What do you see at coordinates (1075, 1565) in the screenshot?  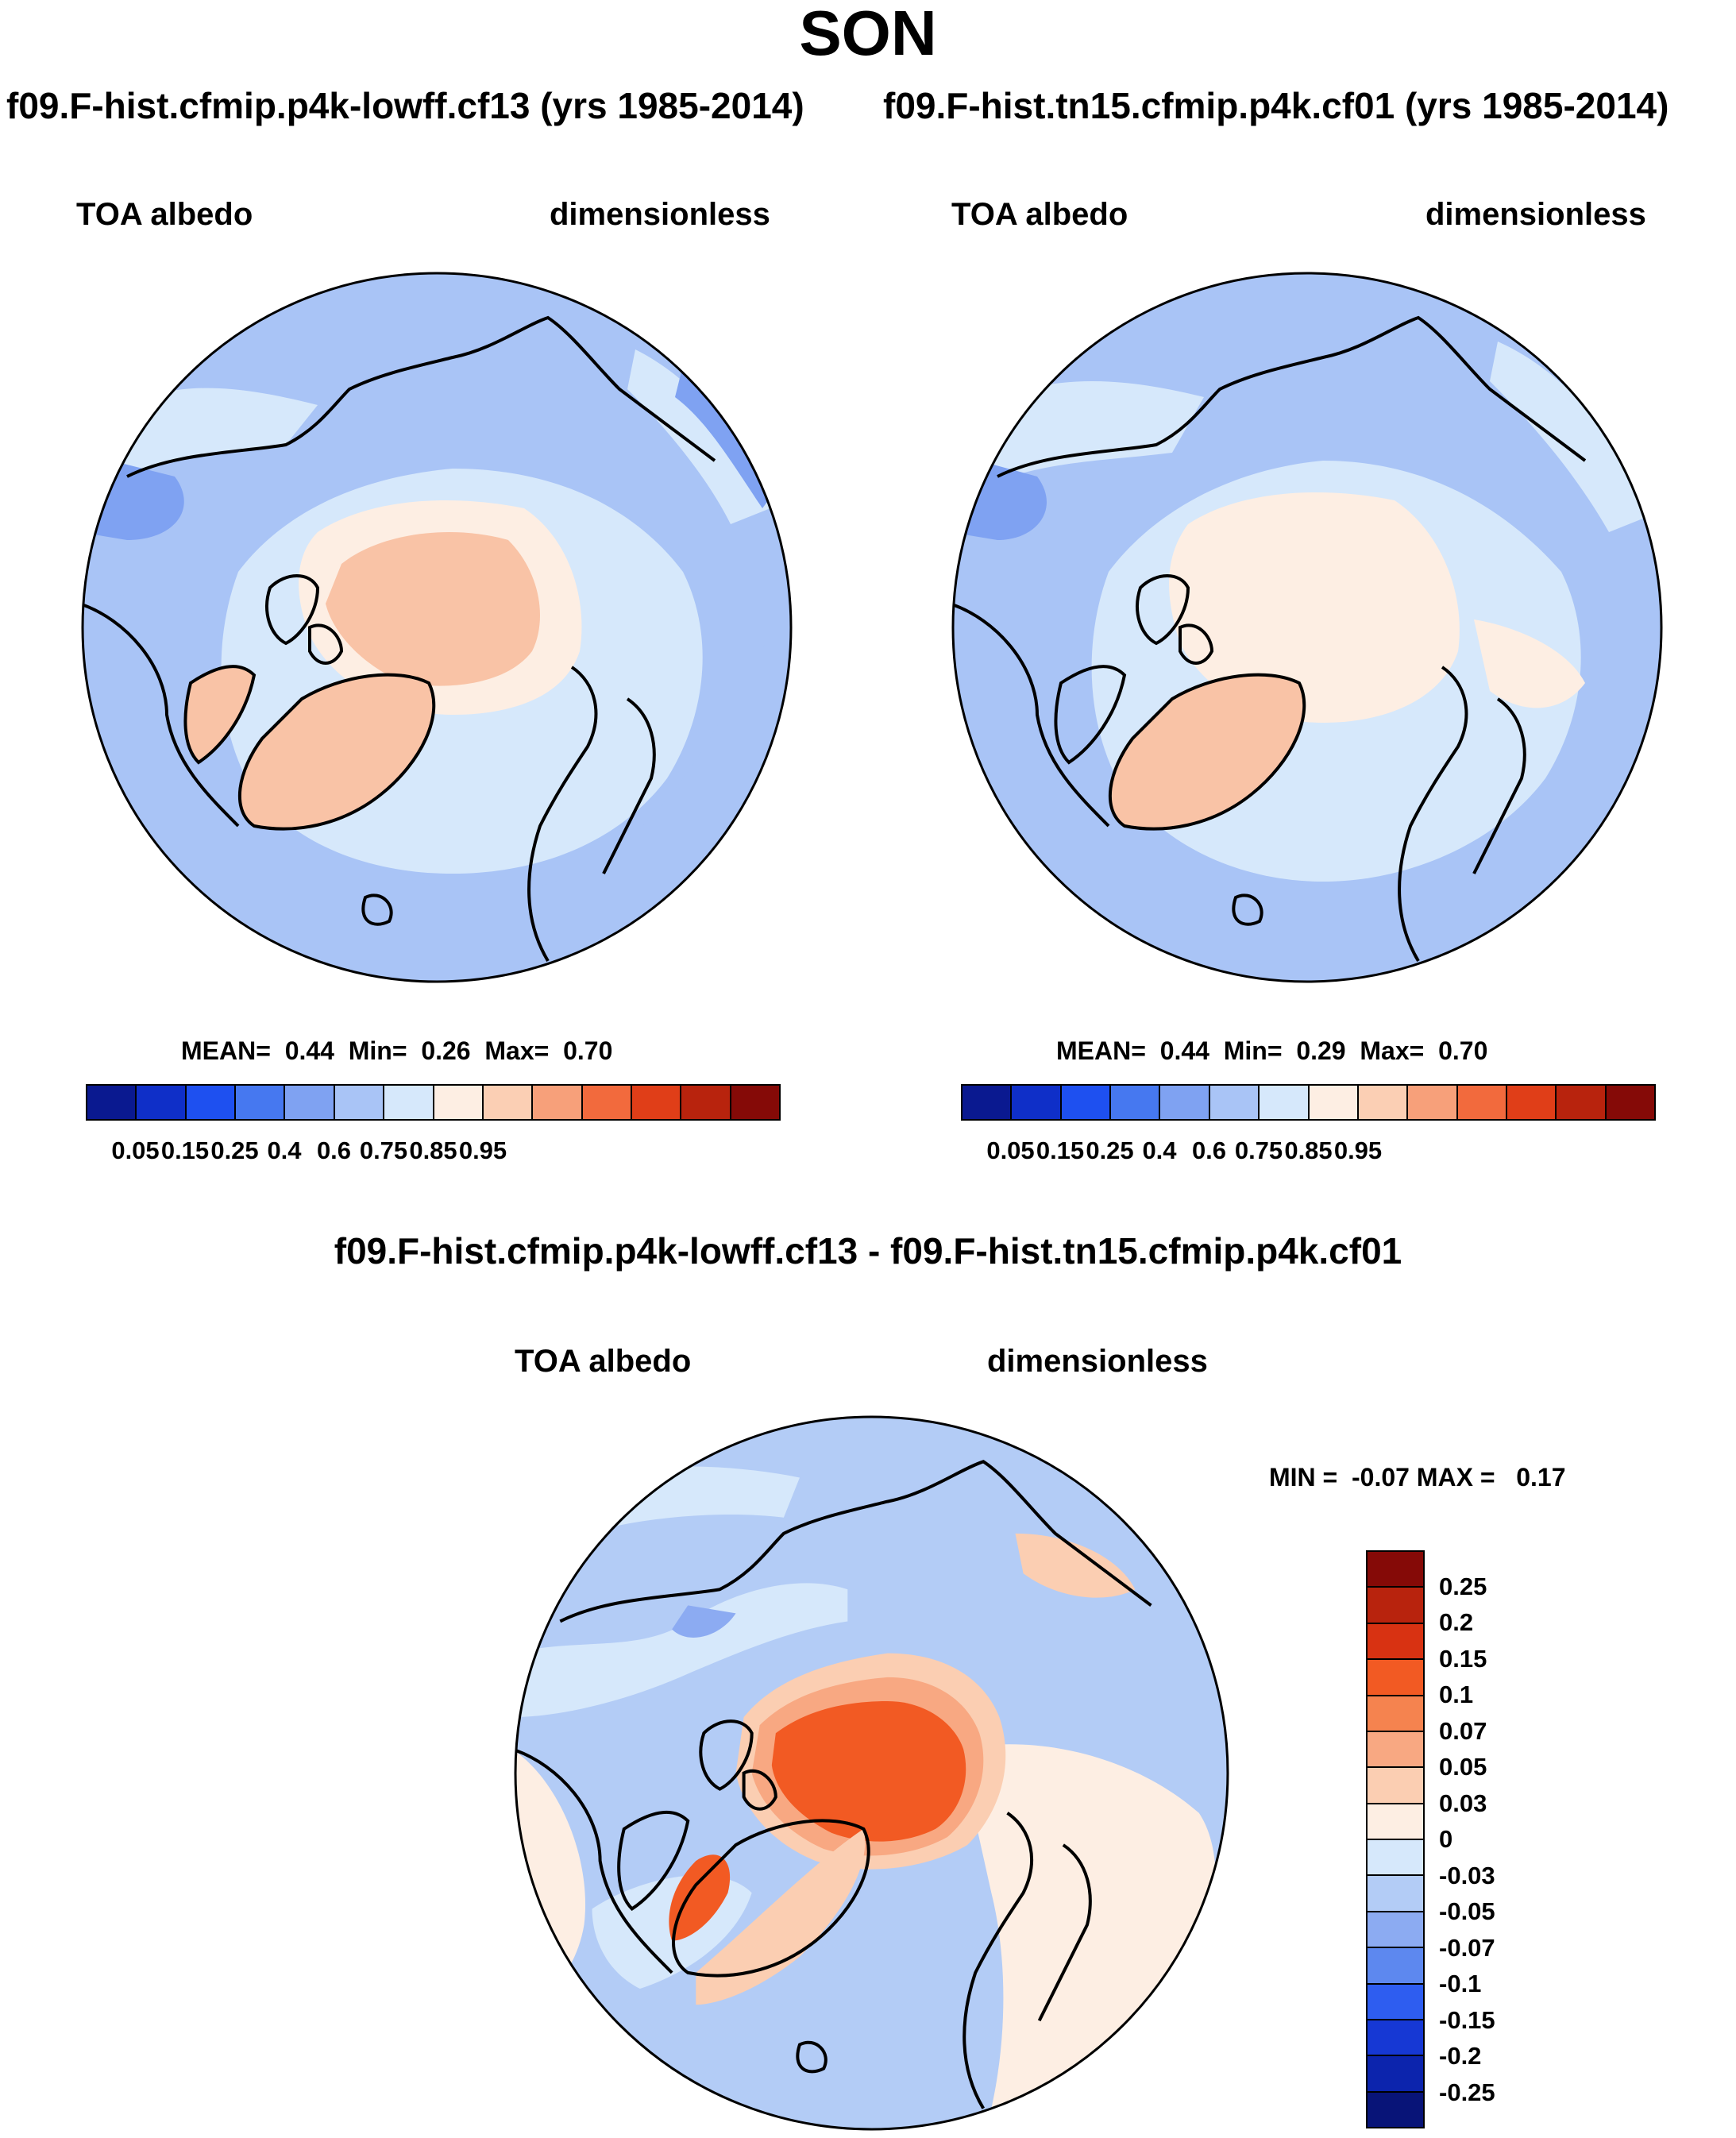 I see `diff-salmon-spot` at bounding box center [1075, 1565].